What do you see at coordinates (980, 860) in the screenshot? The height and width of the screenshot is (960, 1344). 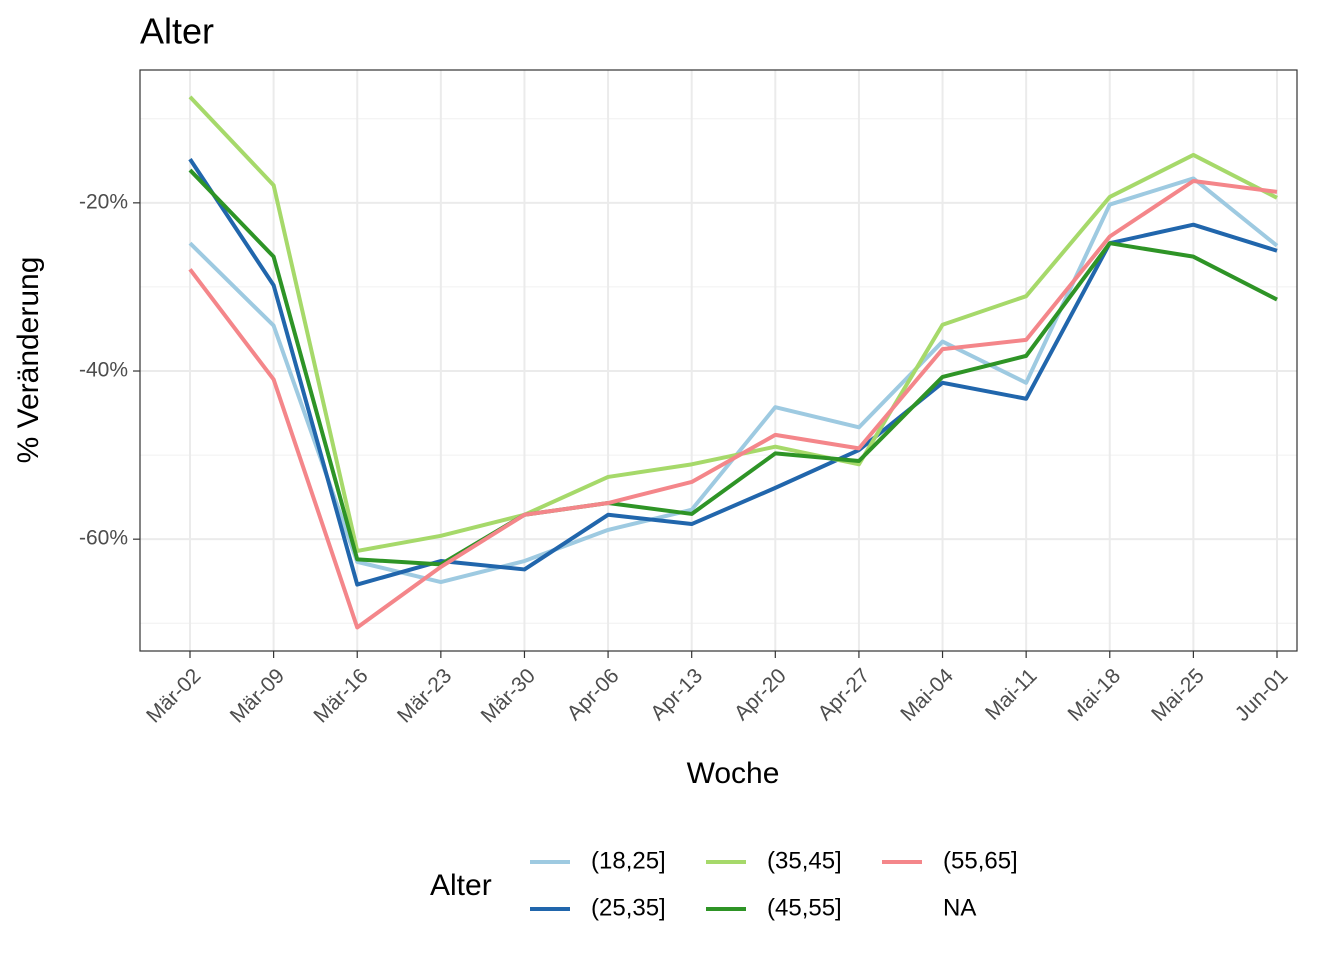 I see `legend-label: (55,65]` at bounding box center [980, 860].